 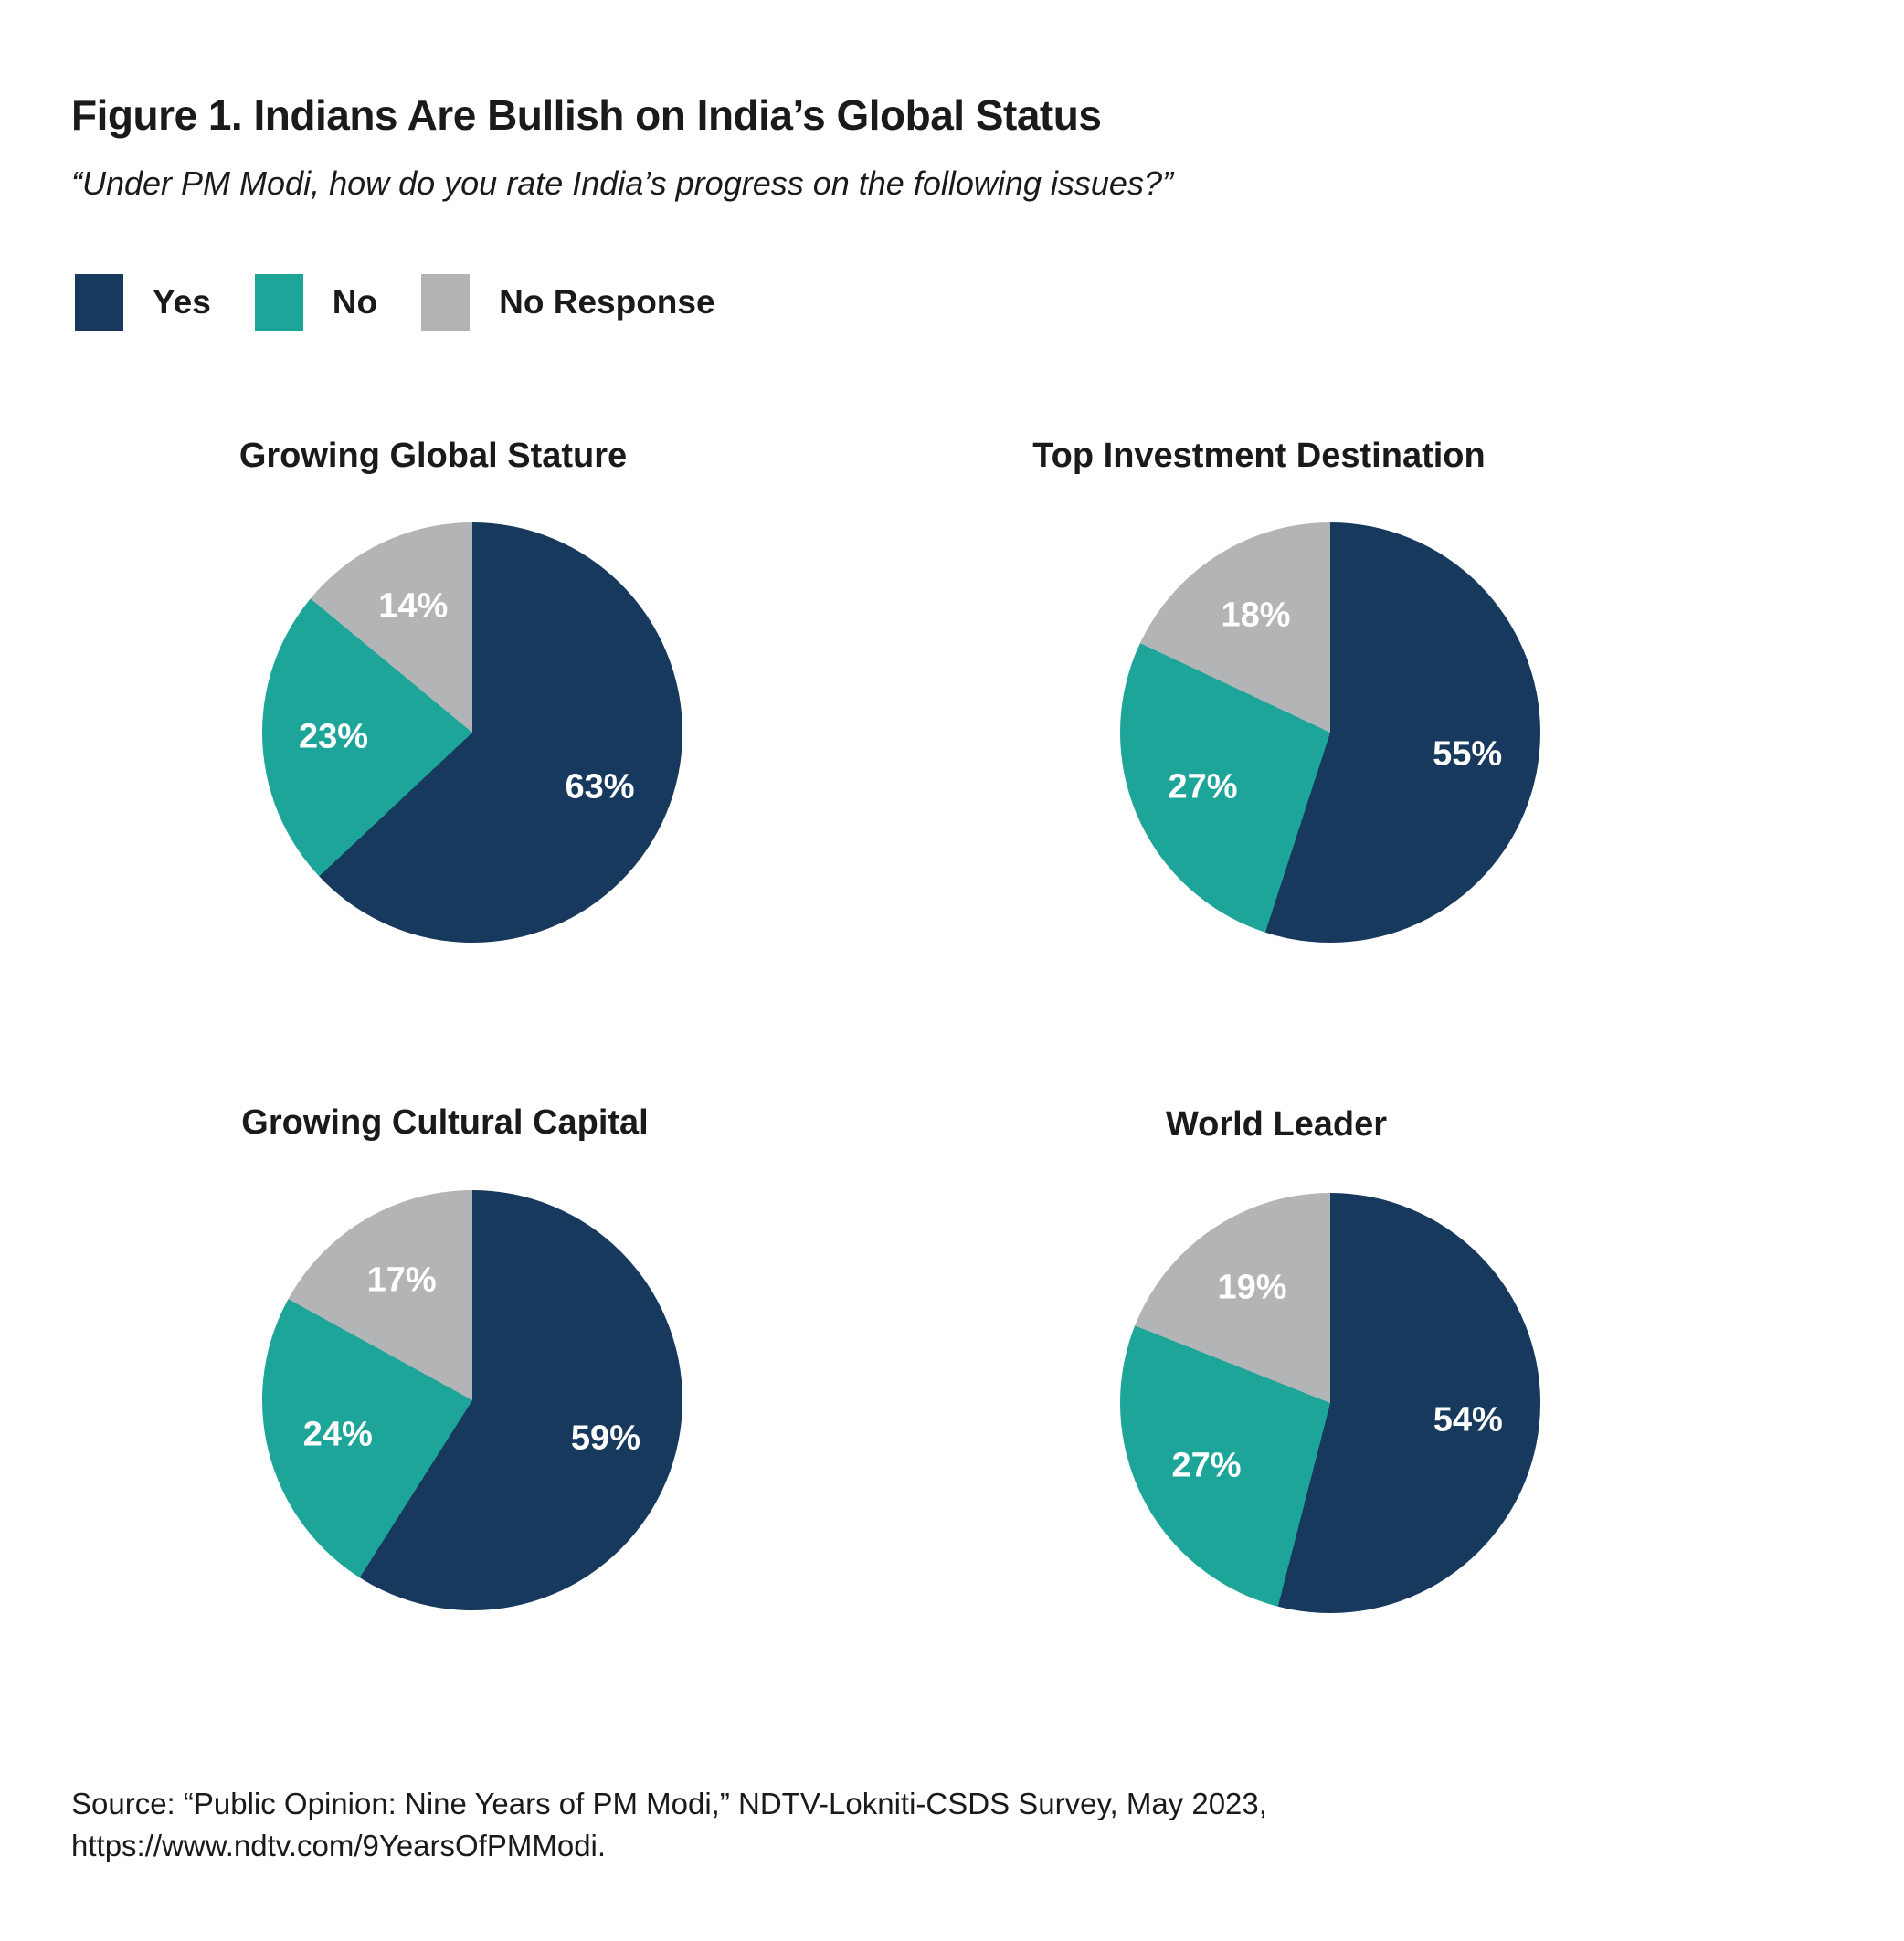 What do you see at coordinates (445, 1122) in the screenshot?
I see `pie-title-growing-cultural-capital: Growing Cultural Capital` at bounding box center [445, 1122].